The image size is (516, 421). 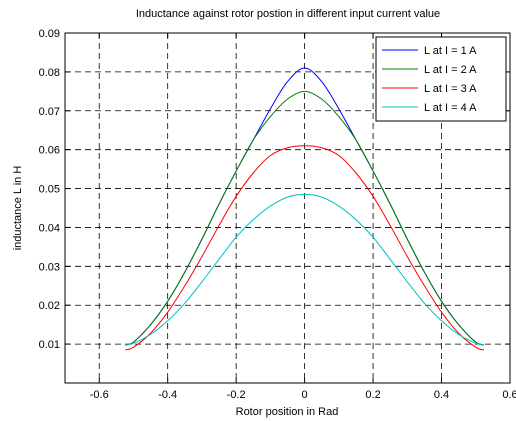 I want to click on legend-entry: L at I = 1 A, so click(x=450, y=51).